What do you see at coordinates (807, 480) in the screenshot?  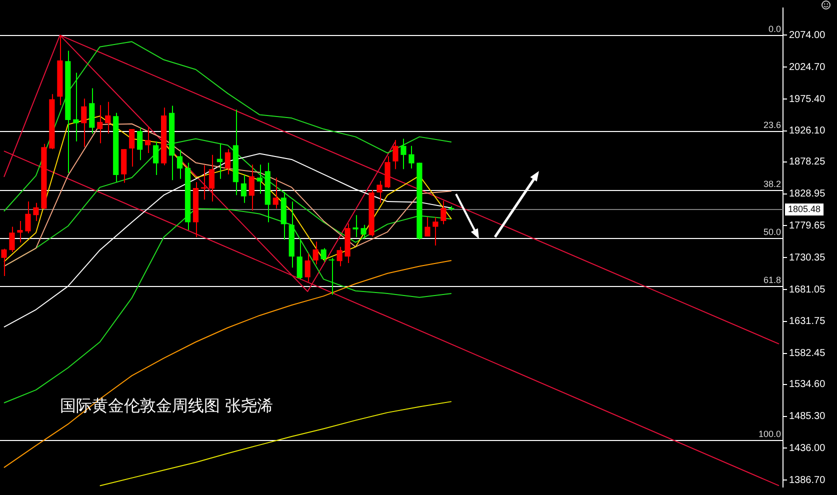 I see `y-tick-label: 1386.70` at bounding box center [807, 480].